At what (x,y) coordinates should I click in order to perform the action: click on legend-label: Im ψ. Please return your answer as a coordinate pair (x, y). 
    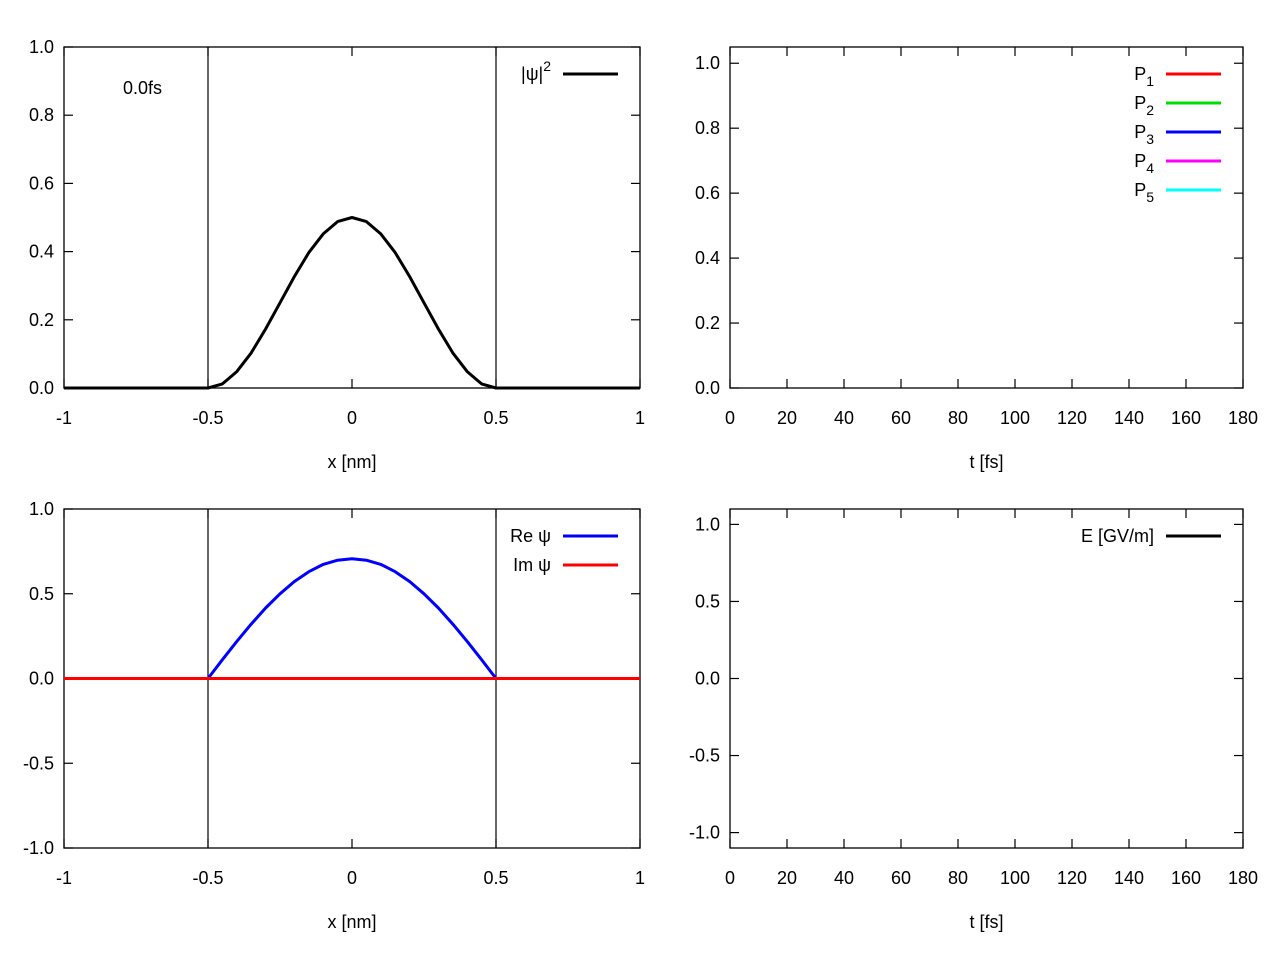
    Looking at the image, I should click on (532, 565).